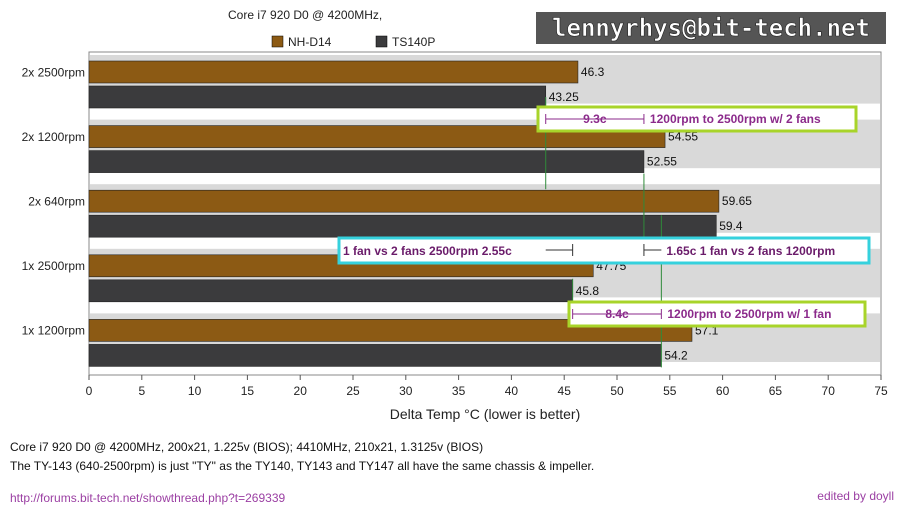  I want to click on x-tick-label: 40, so click(512, 391).